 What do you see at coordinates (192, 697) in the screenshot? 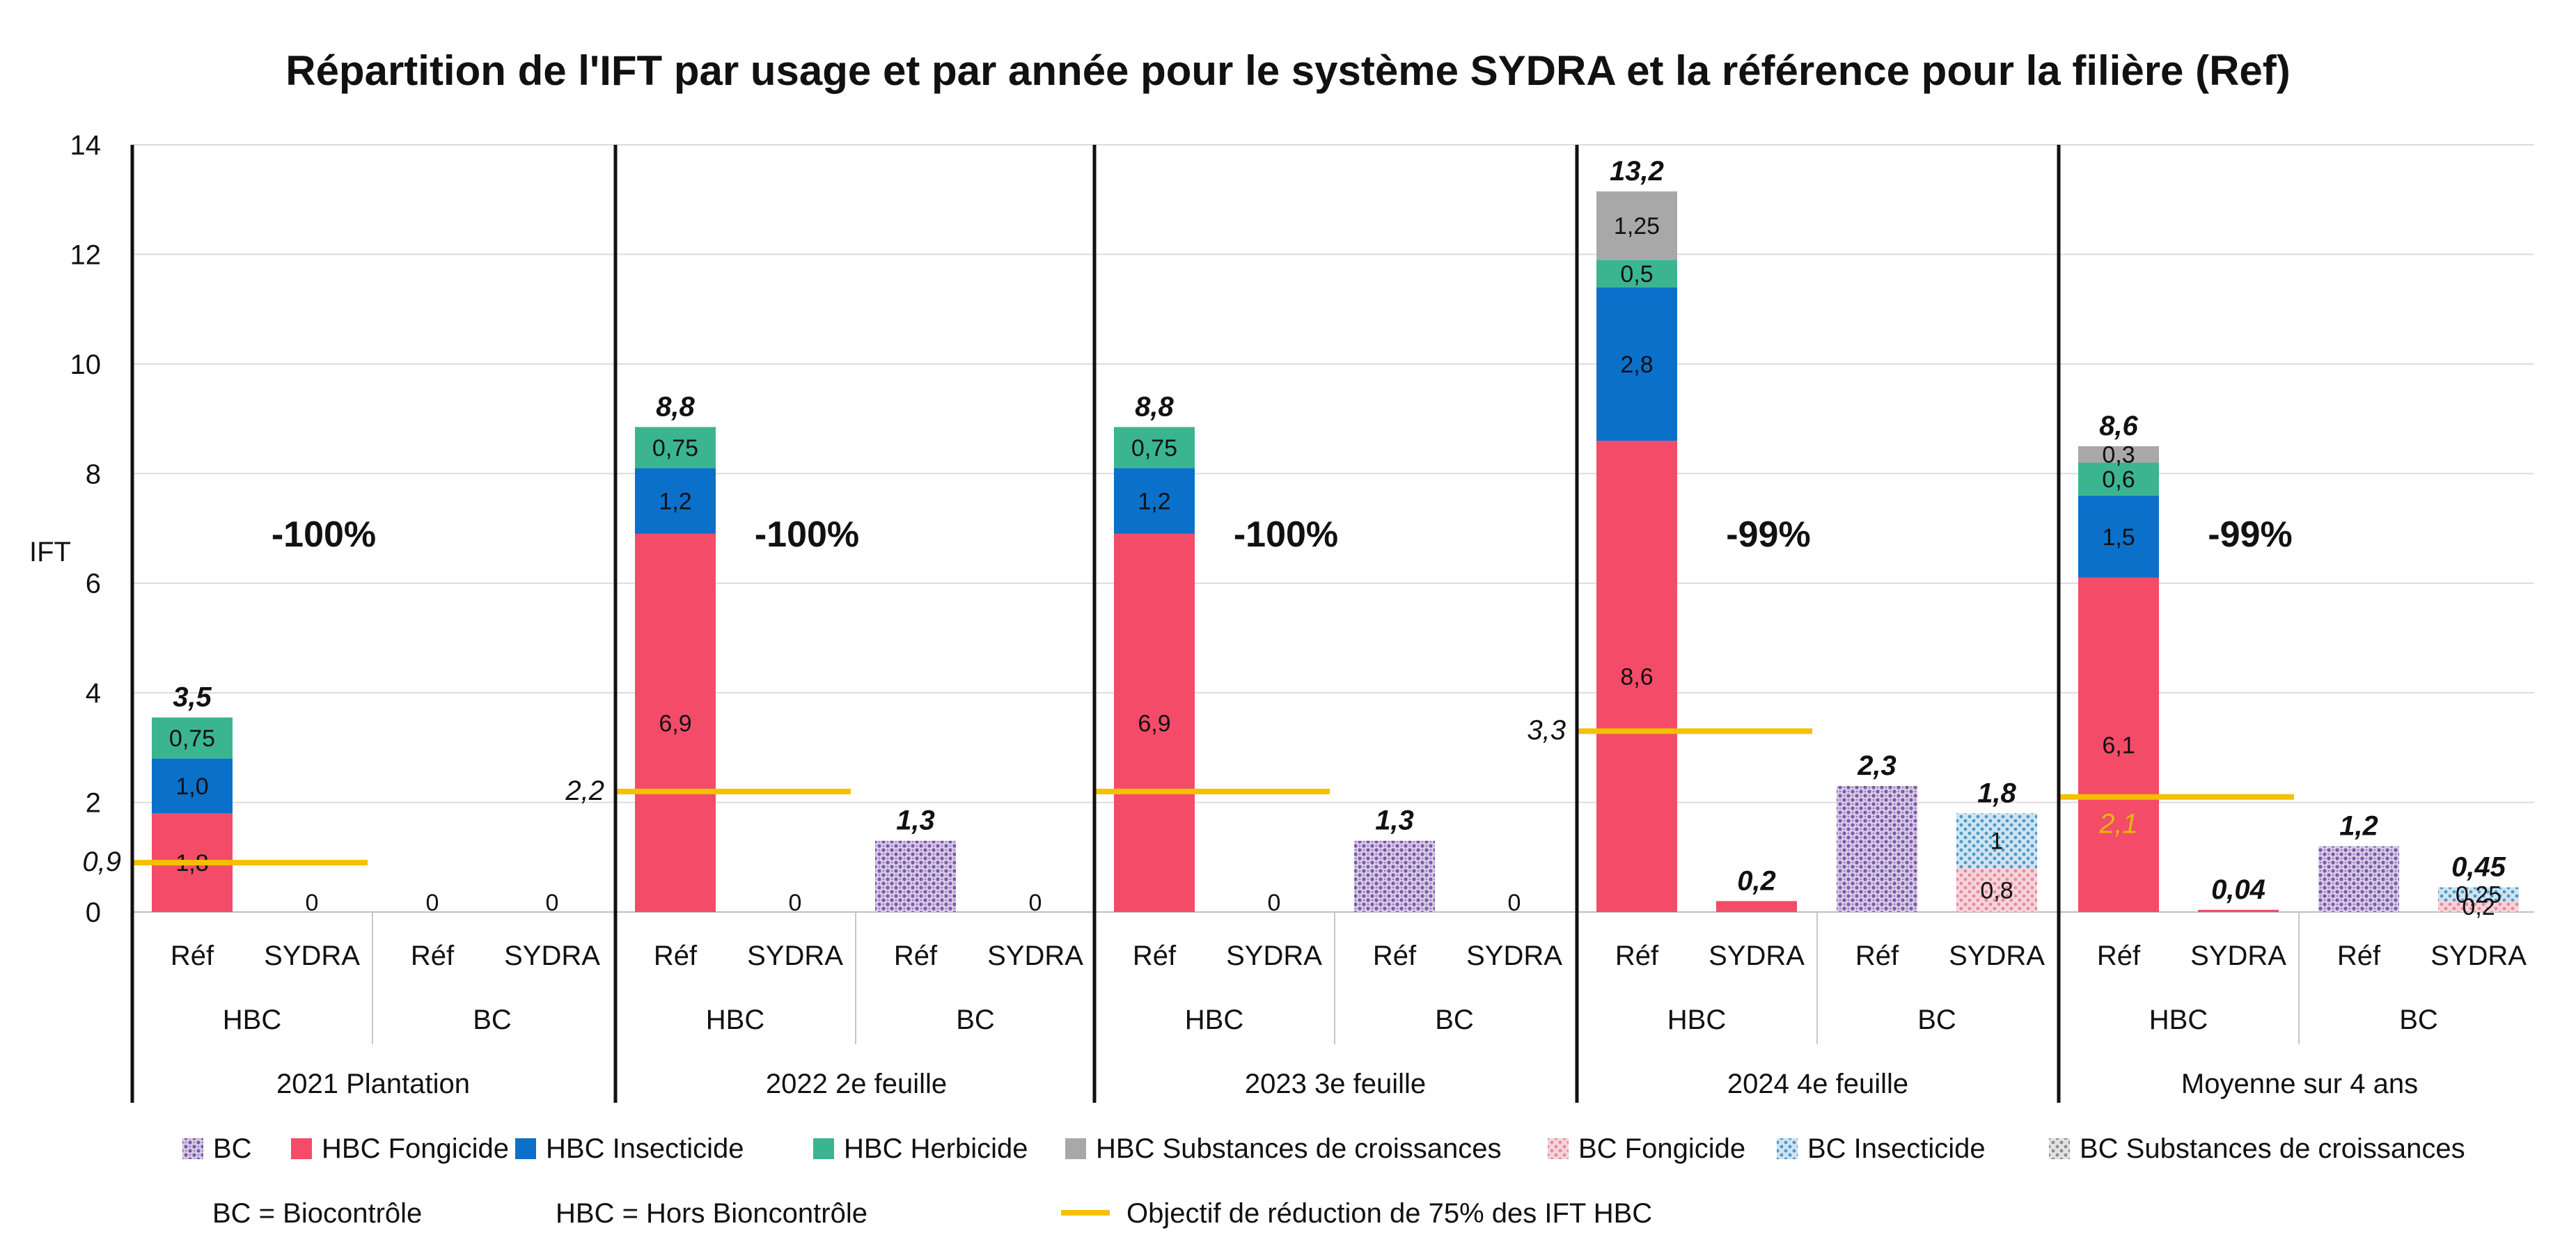
I see `bar-total-label: 3,5` at bounding box center [192, 697].